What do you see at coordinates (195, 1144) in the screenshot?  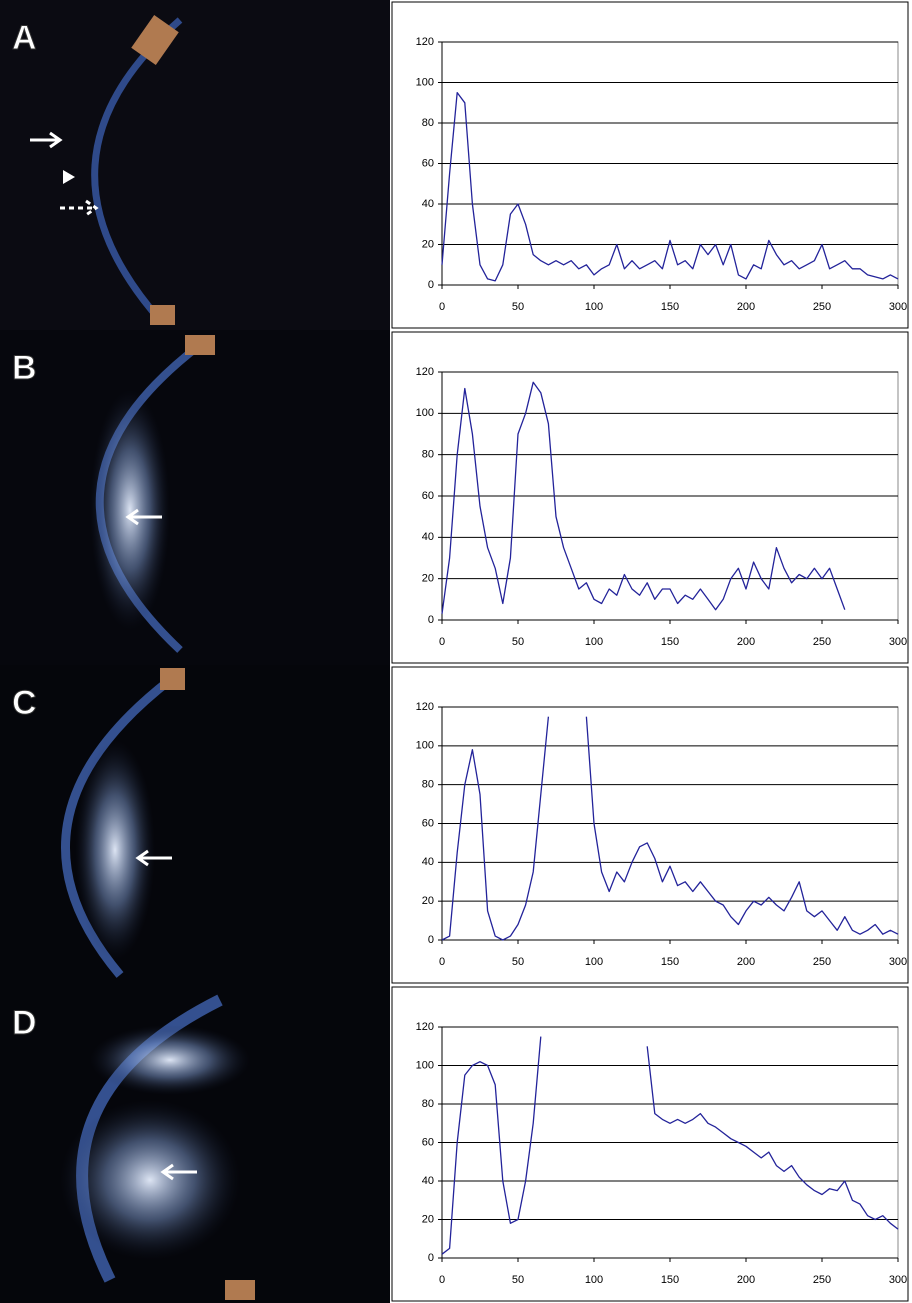 I see `photo-d` at bounding box center [195, 1144].